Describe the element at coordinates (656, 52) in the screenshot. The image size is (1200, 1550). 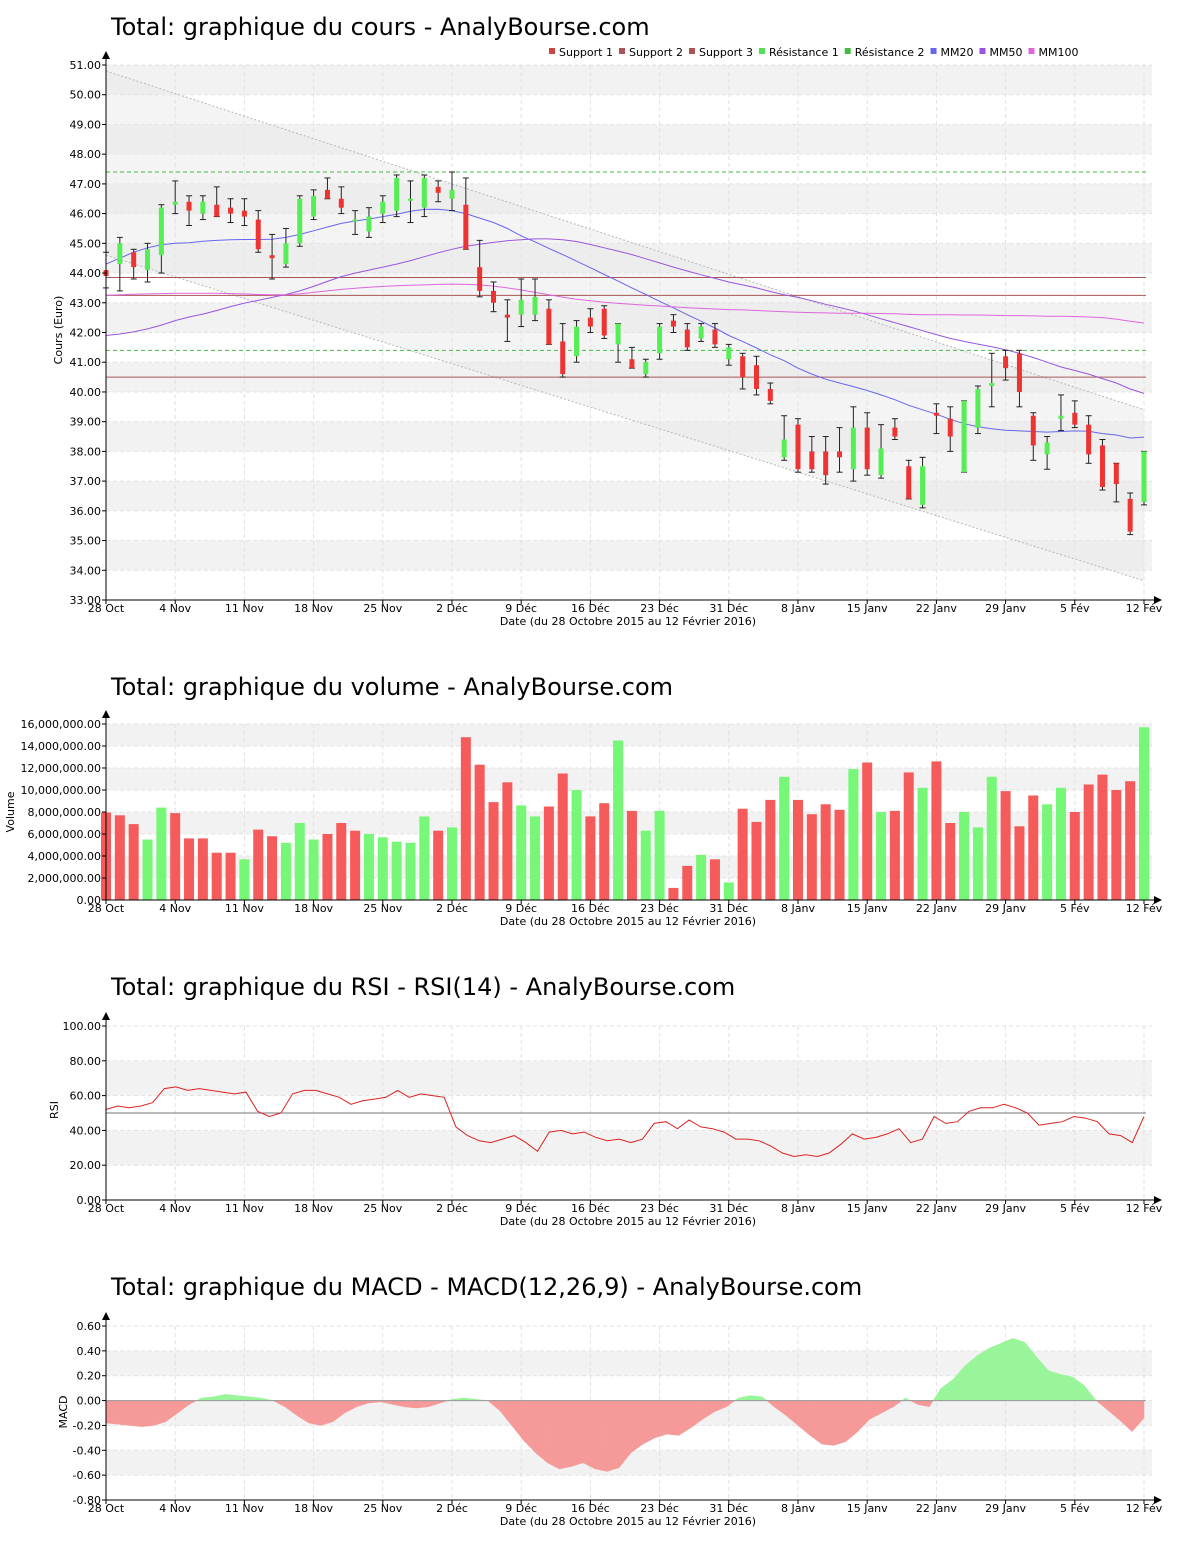
I see `legend-label: Support 2` at that location.